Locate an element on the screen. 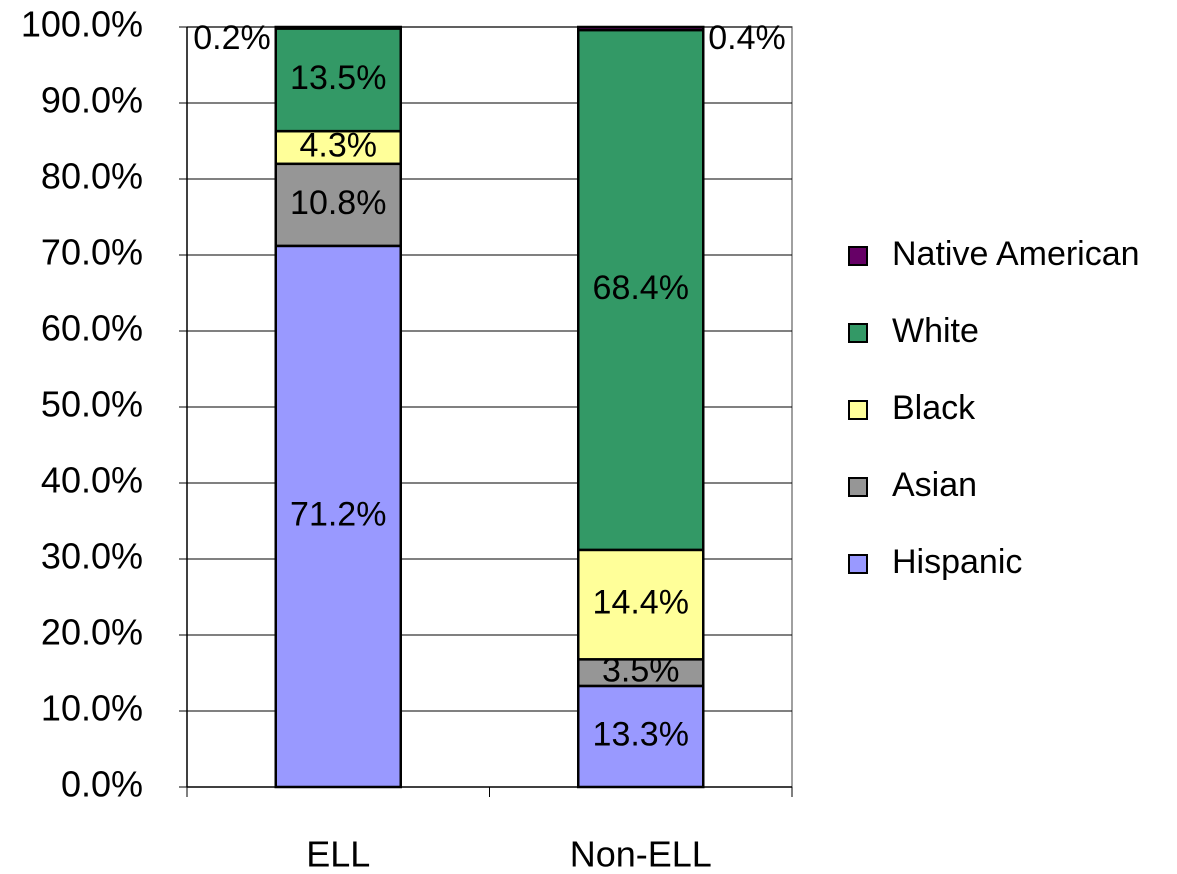 The width and height of the screenshot is (1177, 874). data-label: 13.5% is located at coordinates (338, 78).